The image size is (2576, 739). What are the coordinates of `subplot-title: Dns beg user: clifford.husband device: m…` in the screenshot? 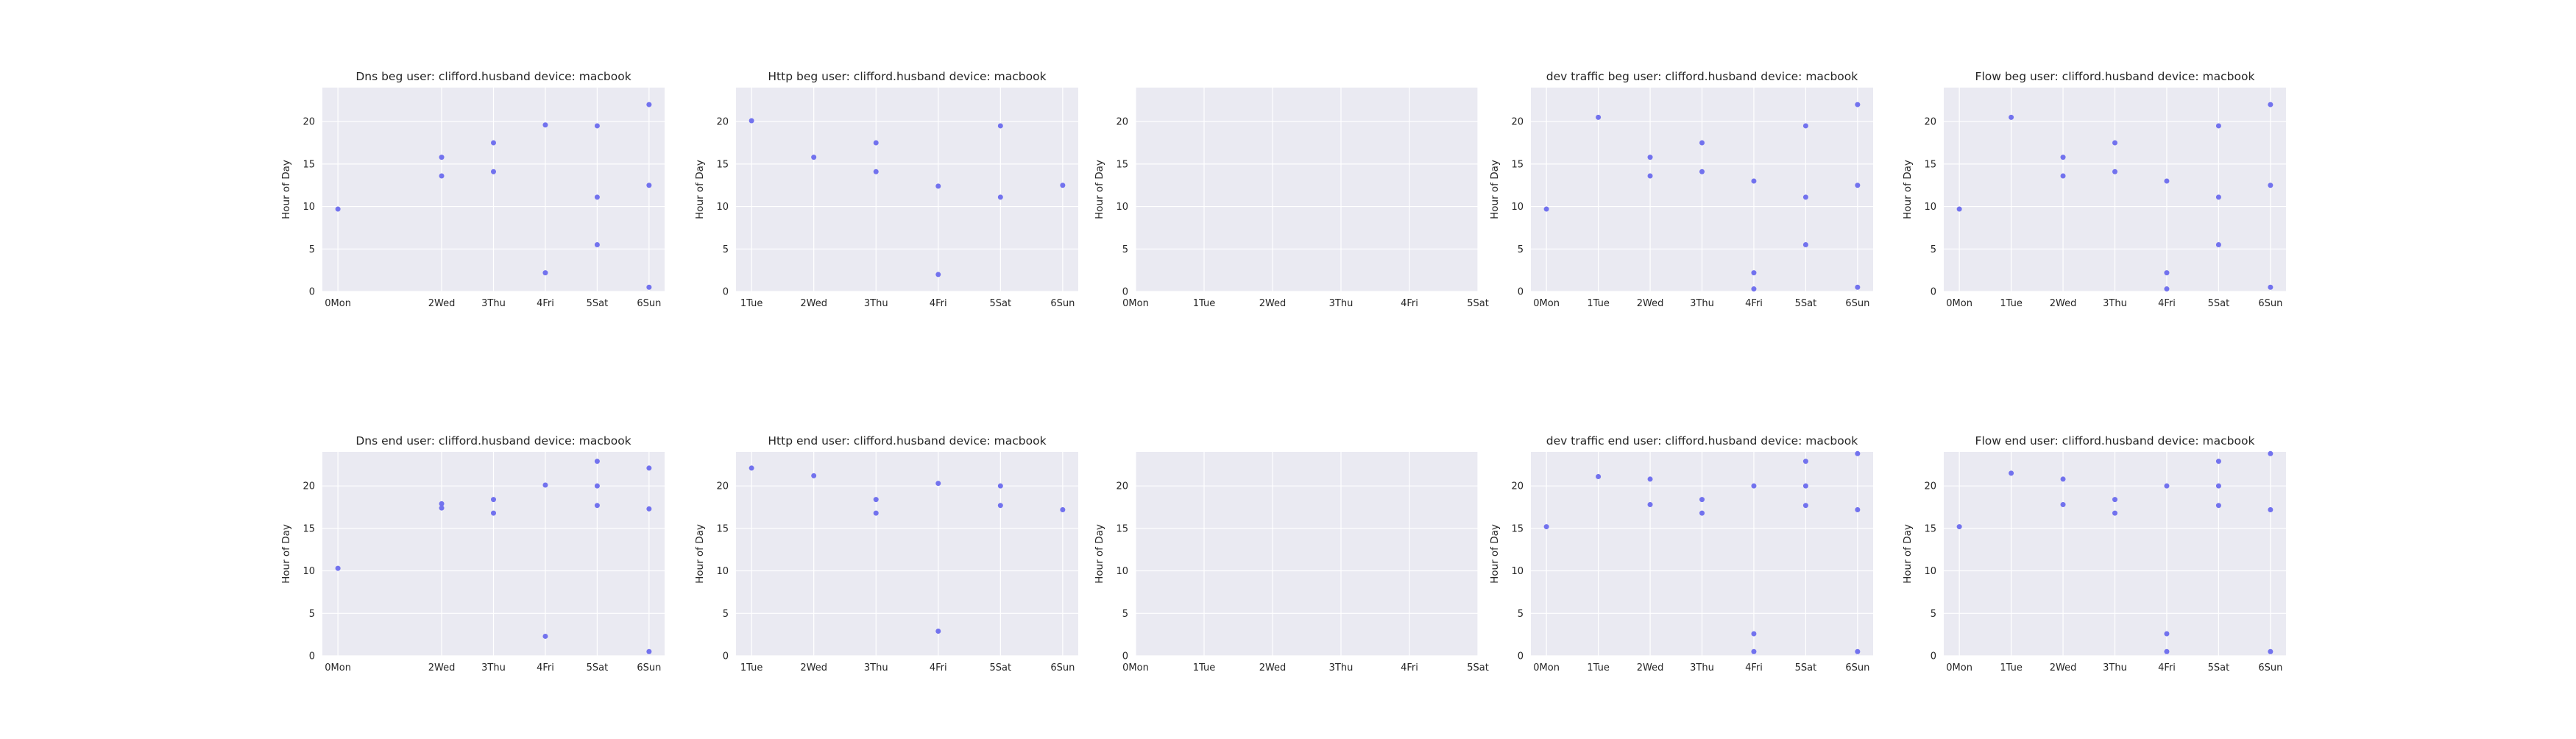 It's located at (493, 76).